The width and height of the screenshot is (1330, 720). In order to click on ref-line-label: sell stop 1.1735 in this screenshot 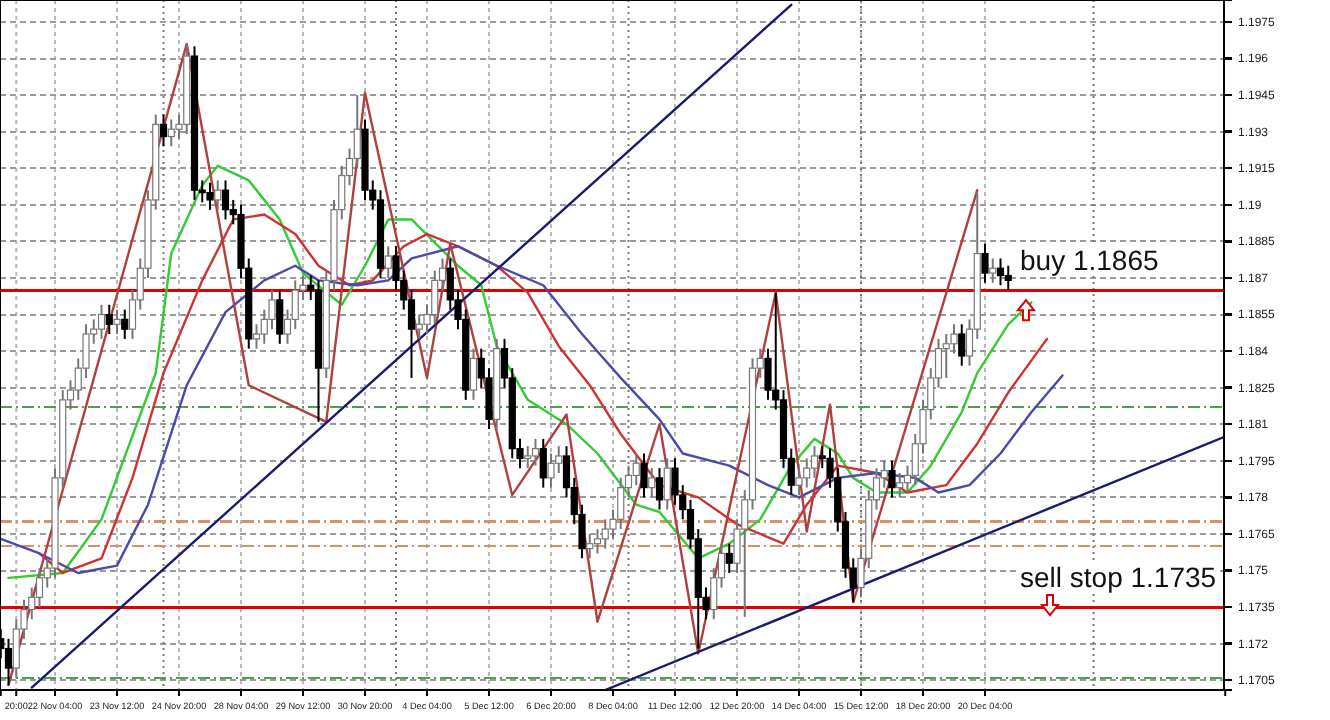, I will do `click(1118, 577)`.